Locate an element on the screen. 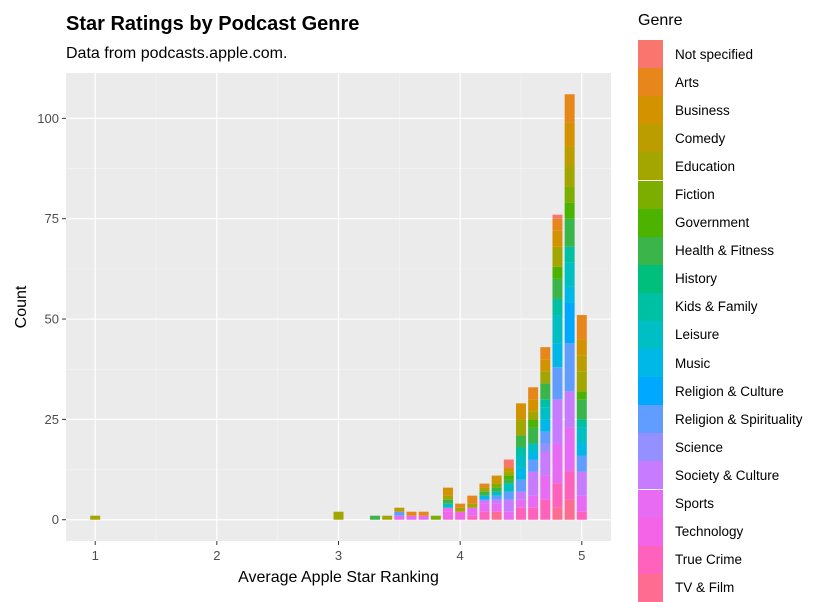 Image resolution: width=829 pixels, height=602 pixels. legend-item: True Crime is located at coordinates (720, 559).